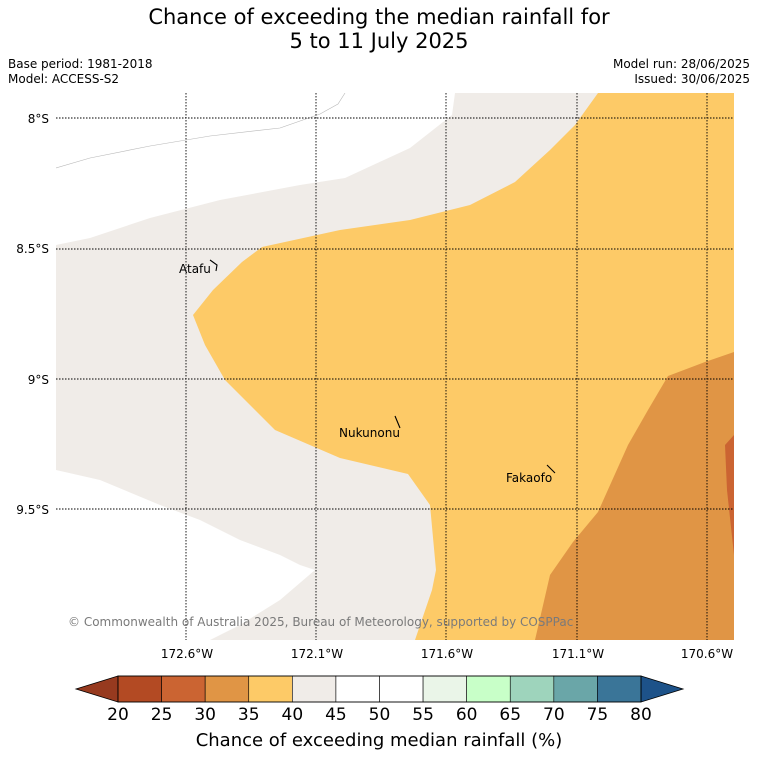 The height and width of the screenshot is (781, 758). I want to click on nukunonu-island-shape, so click(397, 422).